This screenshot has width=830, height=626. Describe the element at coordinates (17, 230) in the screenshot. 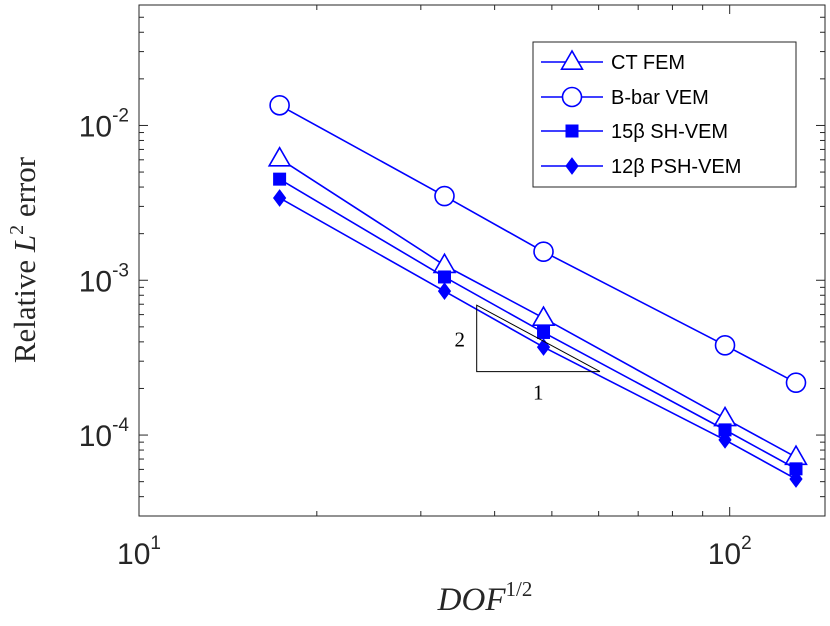

I see `y-axis-label-sup: 2` at that location.